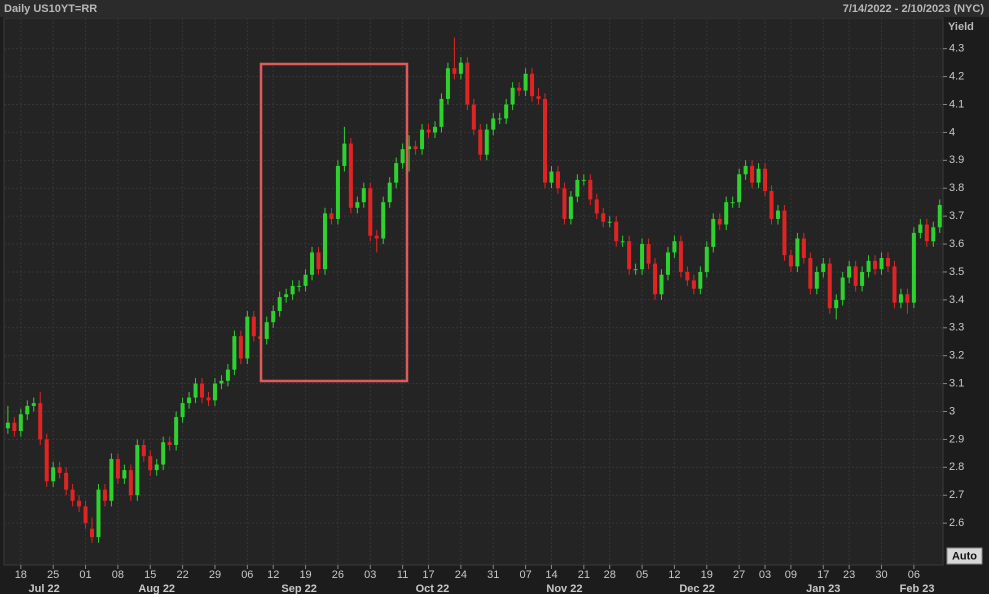  What do you see at coordinates (956, 467) in the screenshot?
I see `y-tick-label: 2.8` at bounding box center [956, 467].